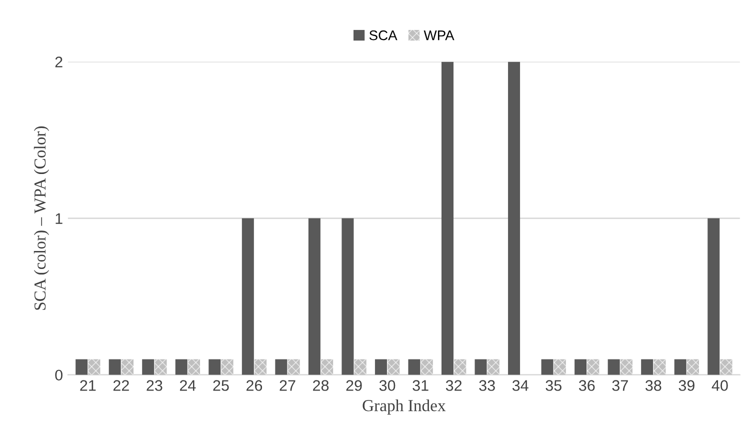 The height and width of the screenshot is (441, 755). Describe the element at coordinates (454, 385) in the screenshot. I see `x-tick-label: 32` at that location.